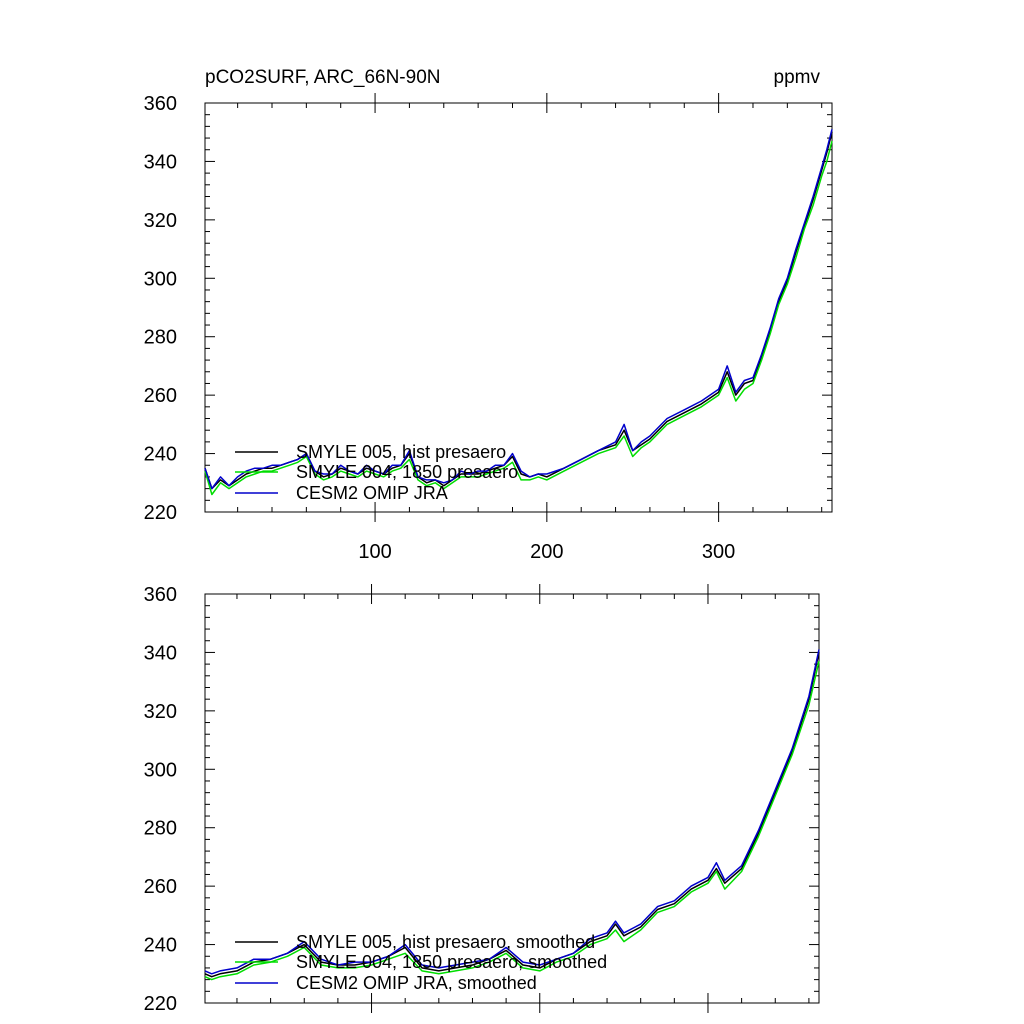 This screenshot has height=1024, width=1024. Describe the element at coordinates (546, 552) in the screenshot. I see `panel0-x-tick-label: 200` at that location.